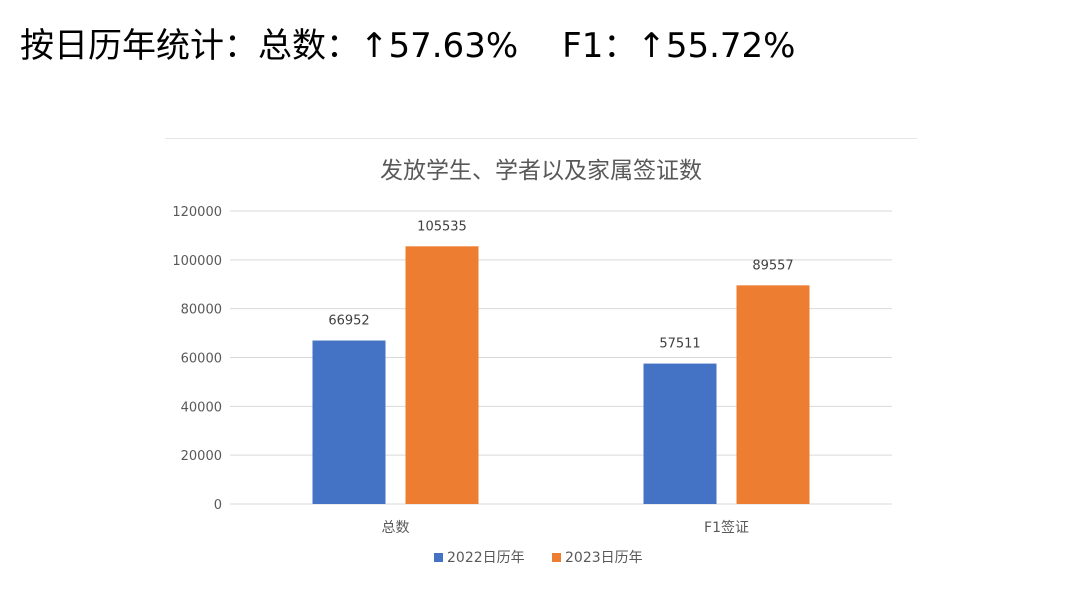  I want to click on x-axis-categories: 总数 F1签证, so click(565, 527).